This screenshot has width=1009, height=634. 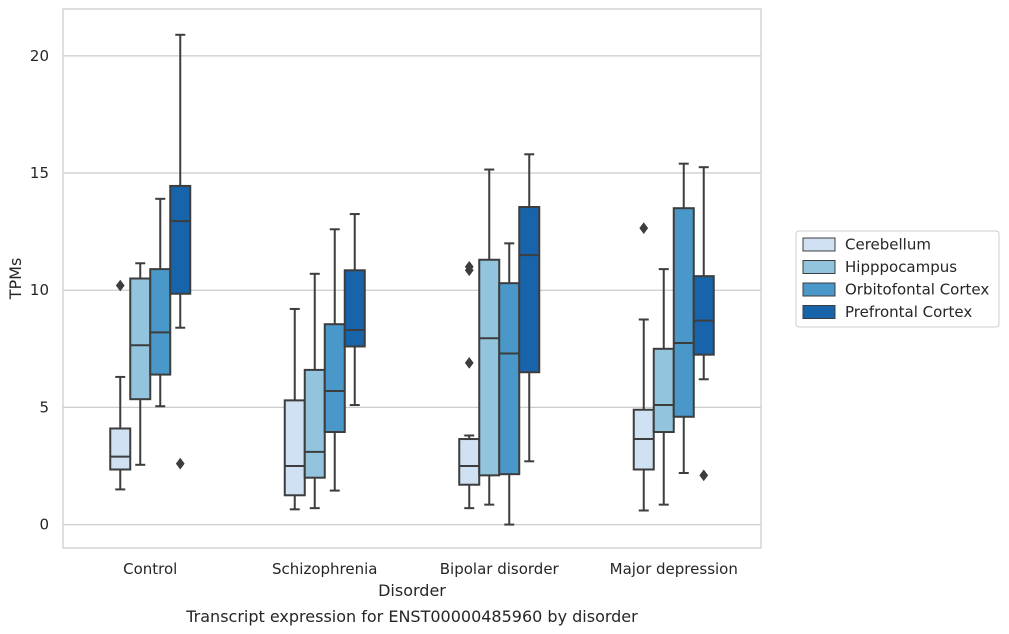 What do you see at coordinates (324, 569) in the screenshot?
I see `x-tick-label: Schizophrenia` at bounding box center [324, 569].